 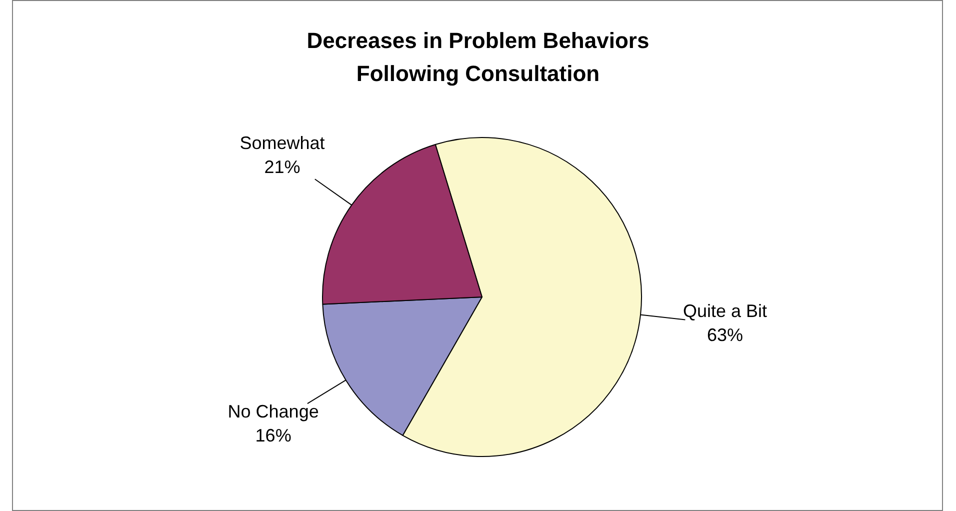 What do you see at coordinates (724, 311) in the screenshot?
I see `slice-label: Quite a Bit` at bounding box center [724, 311].